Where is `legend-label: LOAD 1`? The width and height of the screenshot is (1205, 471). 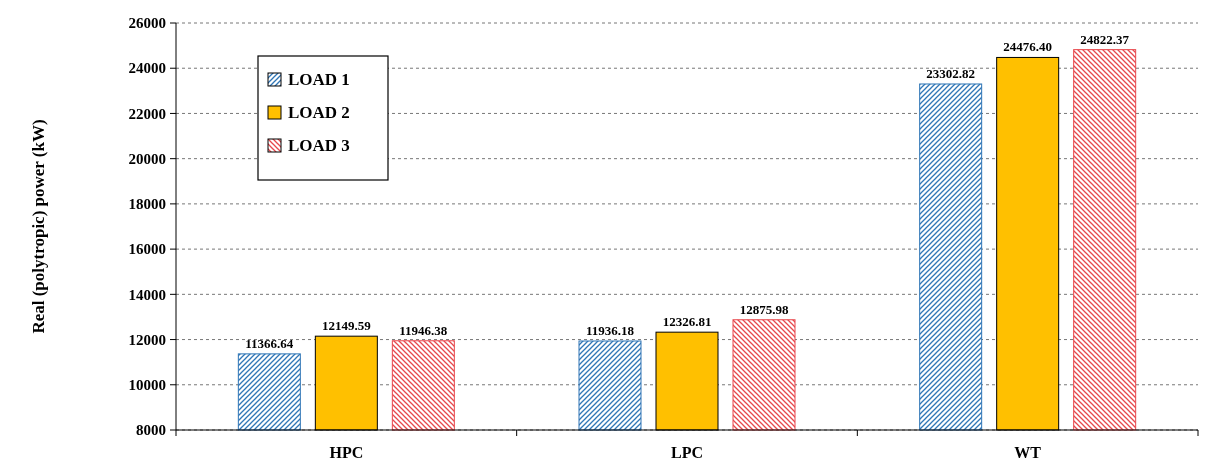 legend-label: LOAD 1 is located at coordinates (319, 79).